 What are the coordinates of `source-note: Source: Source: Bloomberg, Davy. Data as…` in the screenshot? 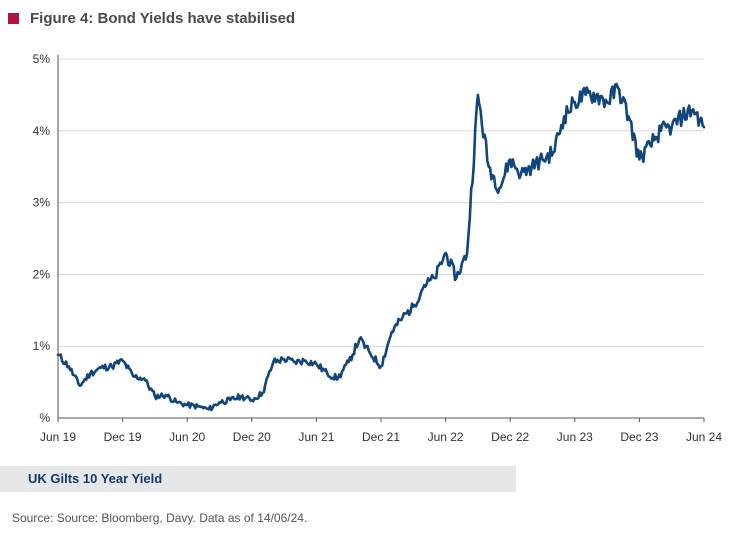 It's located at (160, 518).